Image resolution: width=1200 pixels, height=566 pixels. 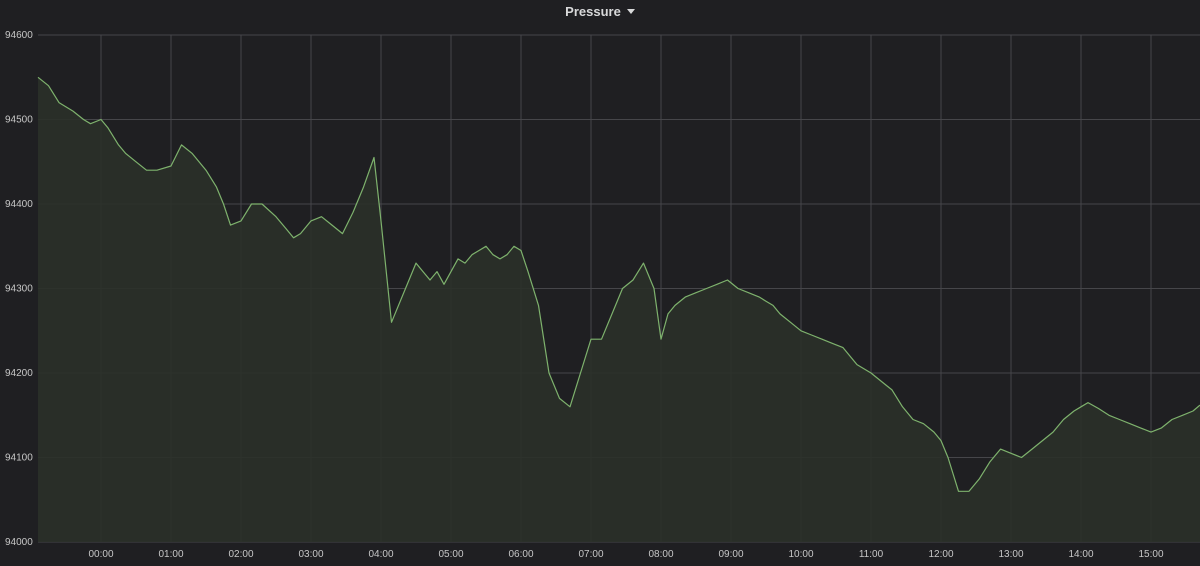 I want to click on x-tick-label: 13:00, so click(x=1010, y=554).